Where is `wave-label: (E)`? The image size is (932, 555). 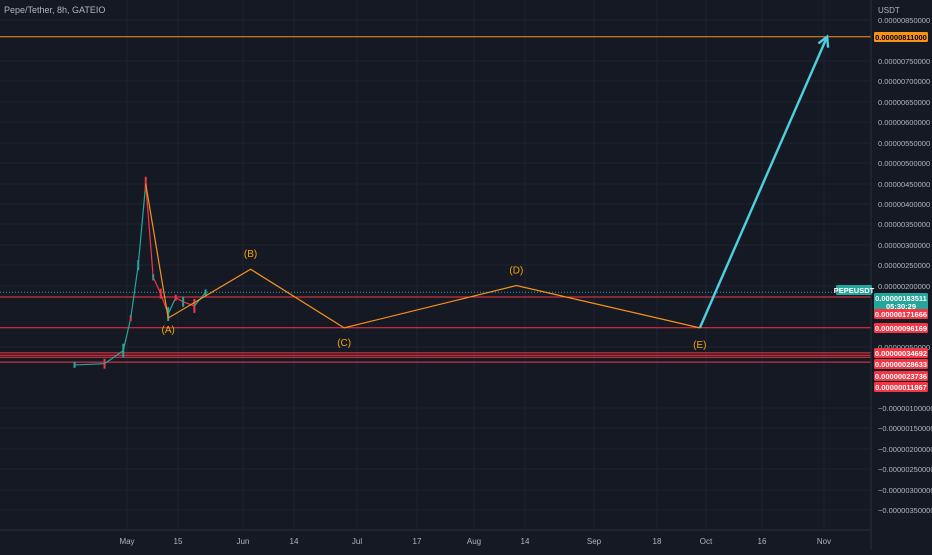 wave-label: (E) is located at coordinates (699, 345).